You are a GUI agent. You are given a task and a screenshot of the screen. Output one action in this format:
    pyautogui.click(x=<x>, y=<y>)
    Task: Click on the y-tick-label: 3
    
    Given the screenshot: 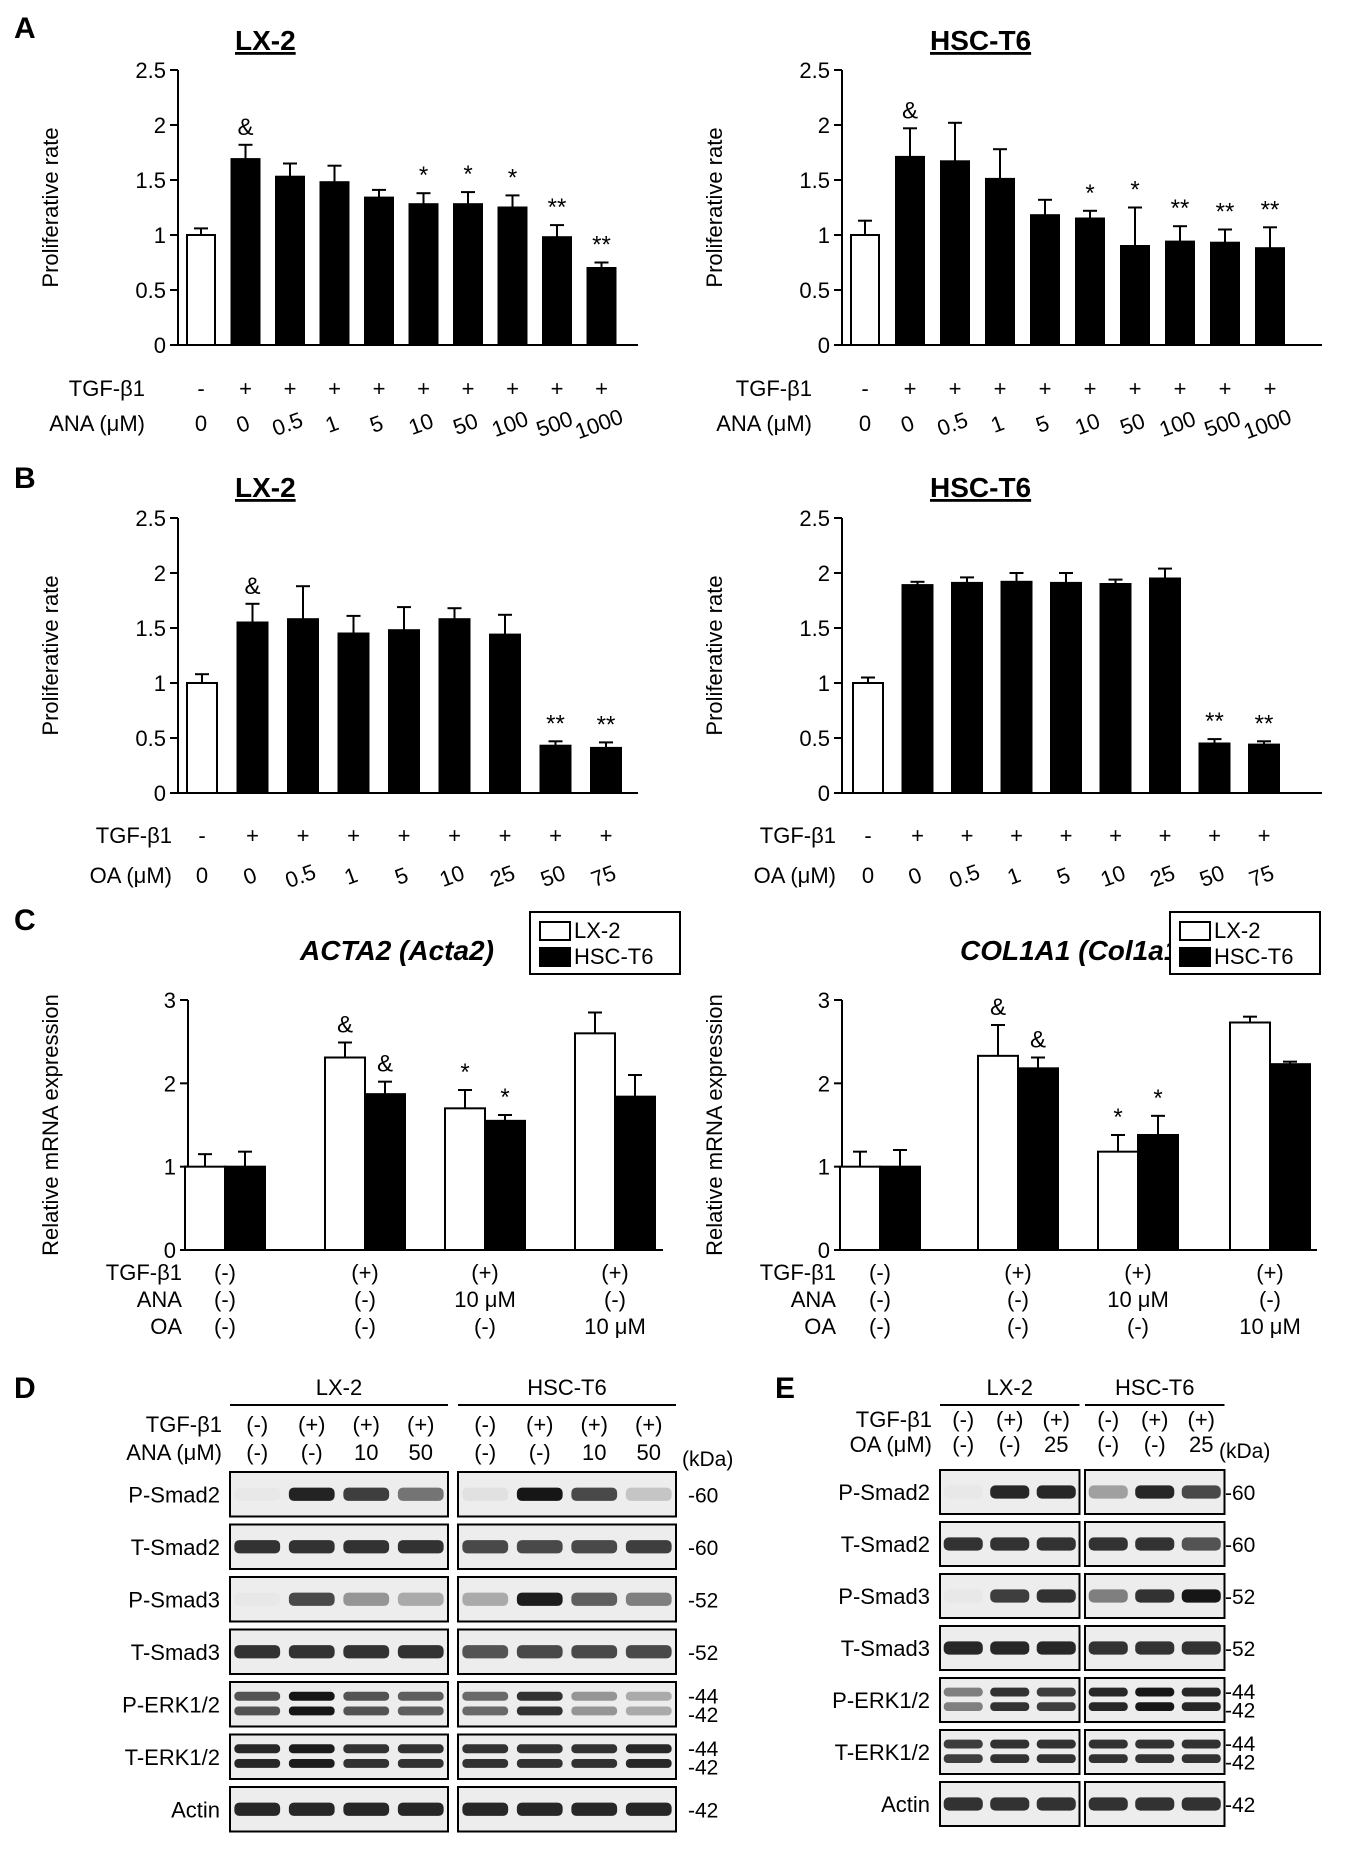 What is the action you would take?
    pyautogui.click(x=170, y=1000)
    